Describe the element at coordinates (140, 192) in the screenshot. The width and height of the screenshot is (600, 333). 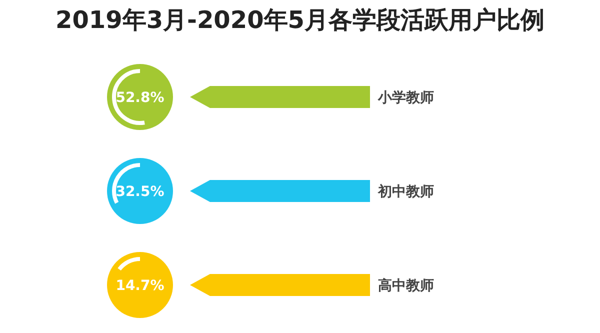
I see `data-label: 32.5%` at that location.